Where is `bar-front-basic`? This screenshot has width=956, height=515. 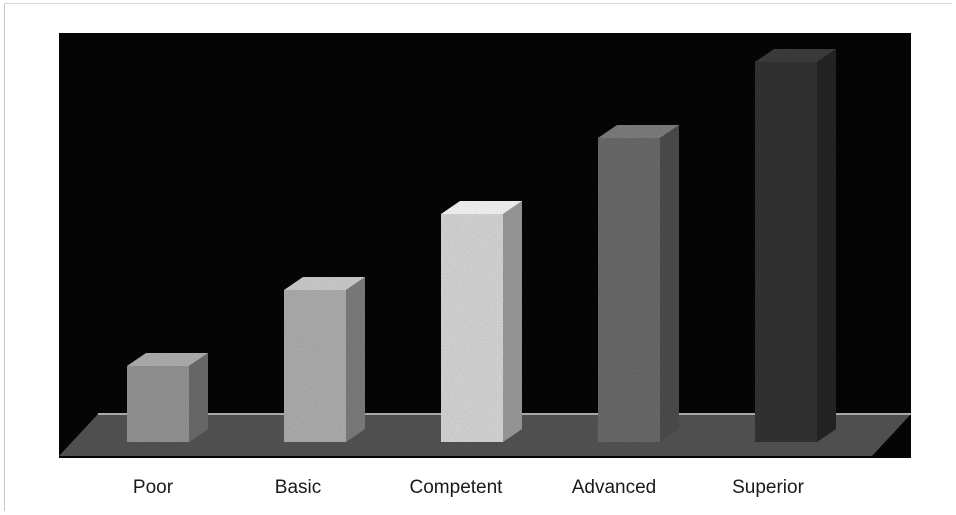
bar-front-basic is located at coordinates (315, 366).